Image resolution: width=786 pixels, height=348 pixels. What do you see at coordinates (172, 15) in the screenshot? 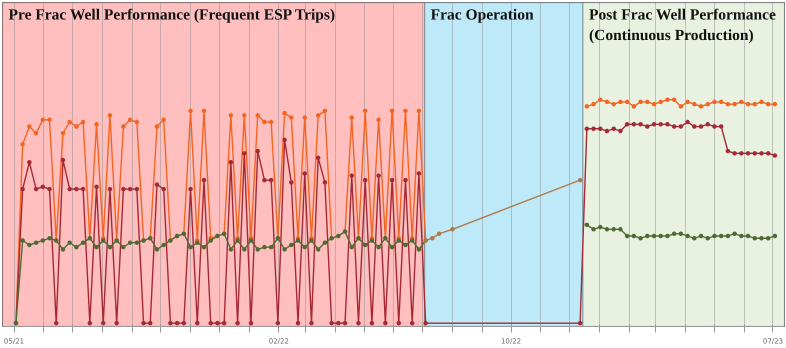
I see `band-label: Pre Frac Well Performance (Frequent ESP Trips)` at bounding box center [172, 15].